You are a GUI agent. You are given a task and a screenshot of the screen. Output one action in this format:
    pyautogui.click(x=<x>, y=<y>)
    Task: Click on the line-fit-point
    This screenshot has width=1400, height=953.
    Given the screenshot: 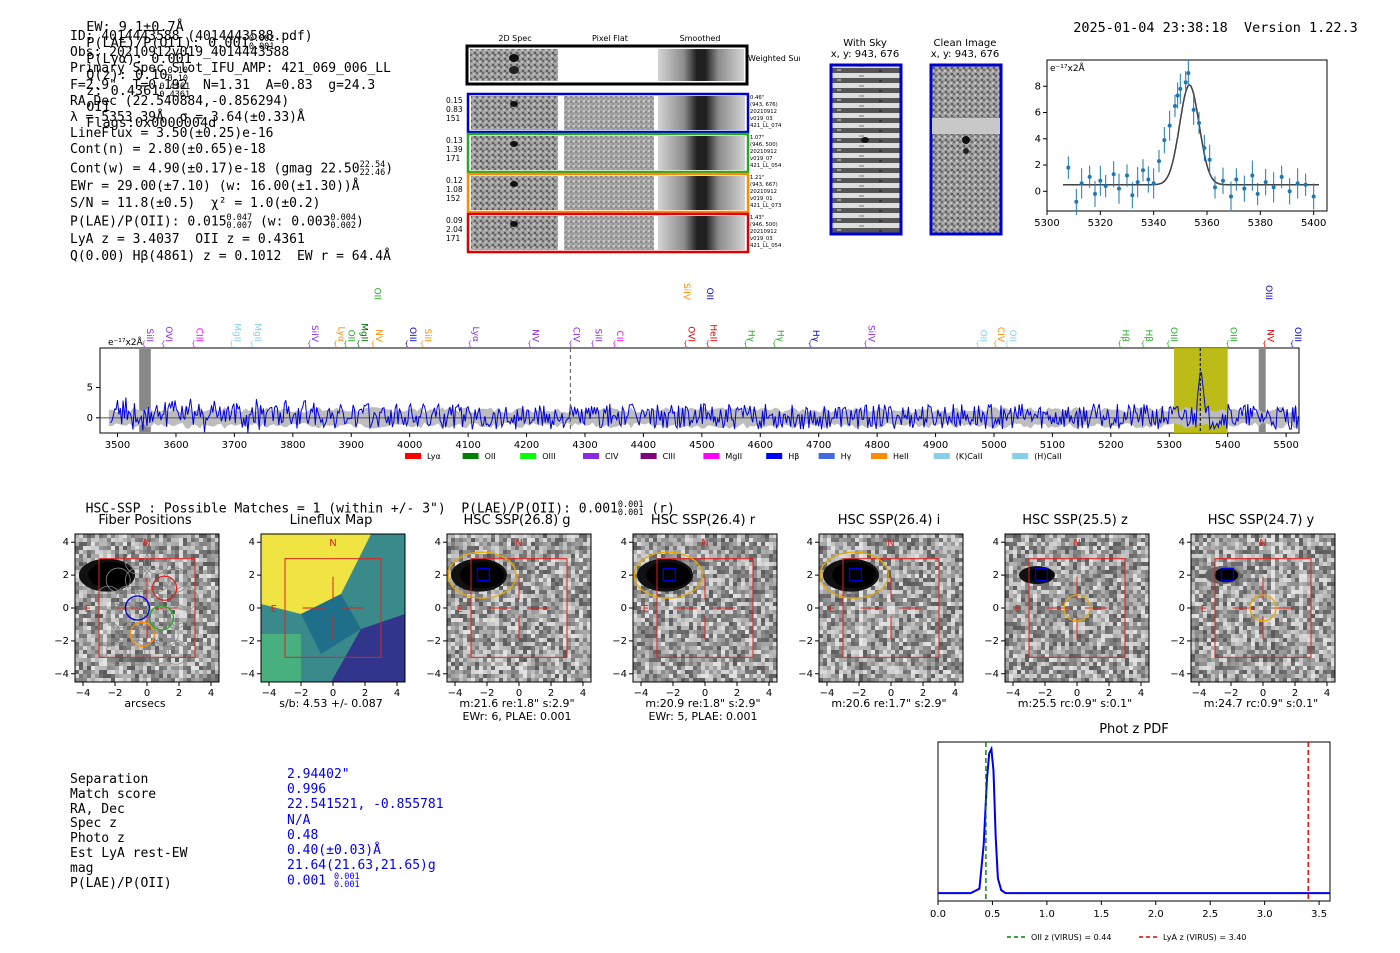 What is the action you would take?
    pyautogui.click(x=1231, y=196)
    